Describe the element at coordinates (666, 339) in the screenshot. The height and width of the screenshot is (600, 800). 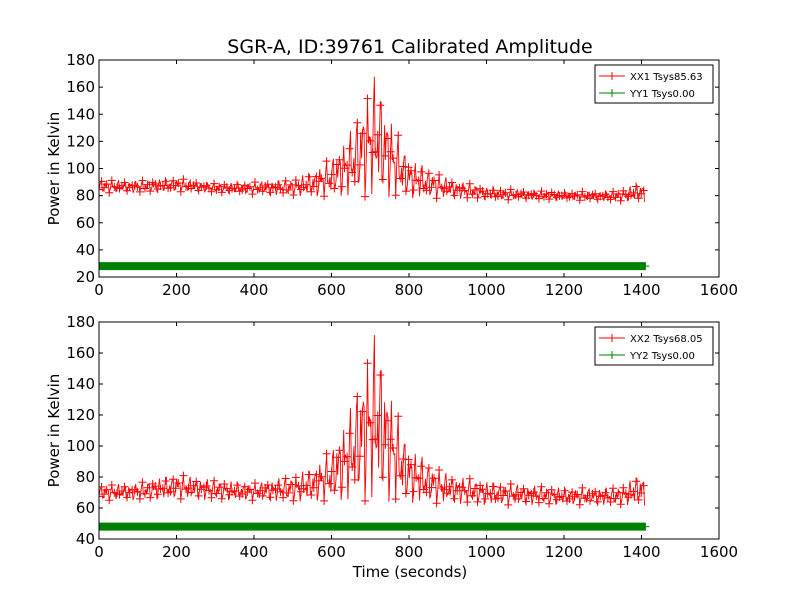
I see `legend-label: XX2 Tsys68.05` at that location.